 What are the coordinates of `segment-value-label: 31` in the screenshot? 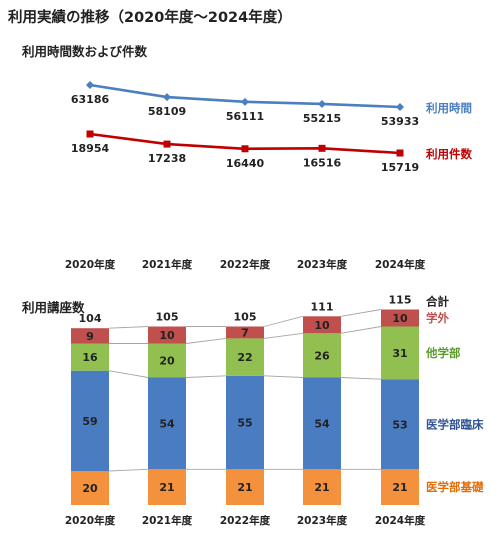 It's located at (399, 353).